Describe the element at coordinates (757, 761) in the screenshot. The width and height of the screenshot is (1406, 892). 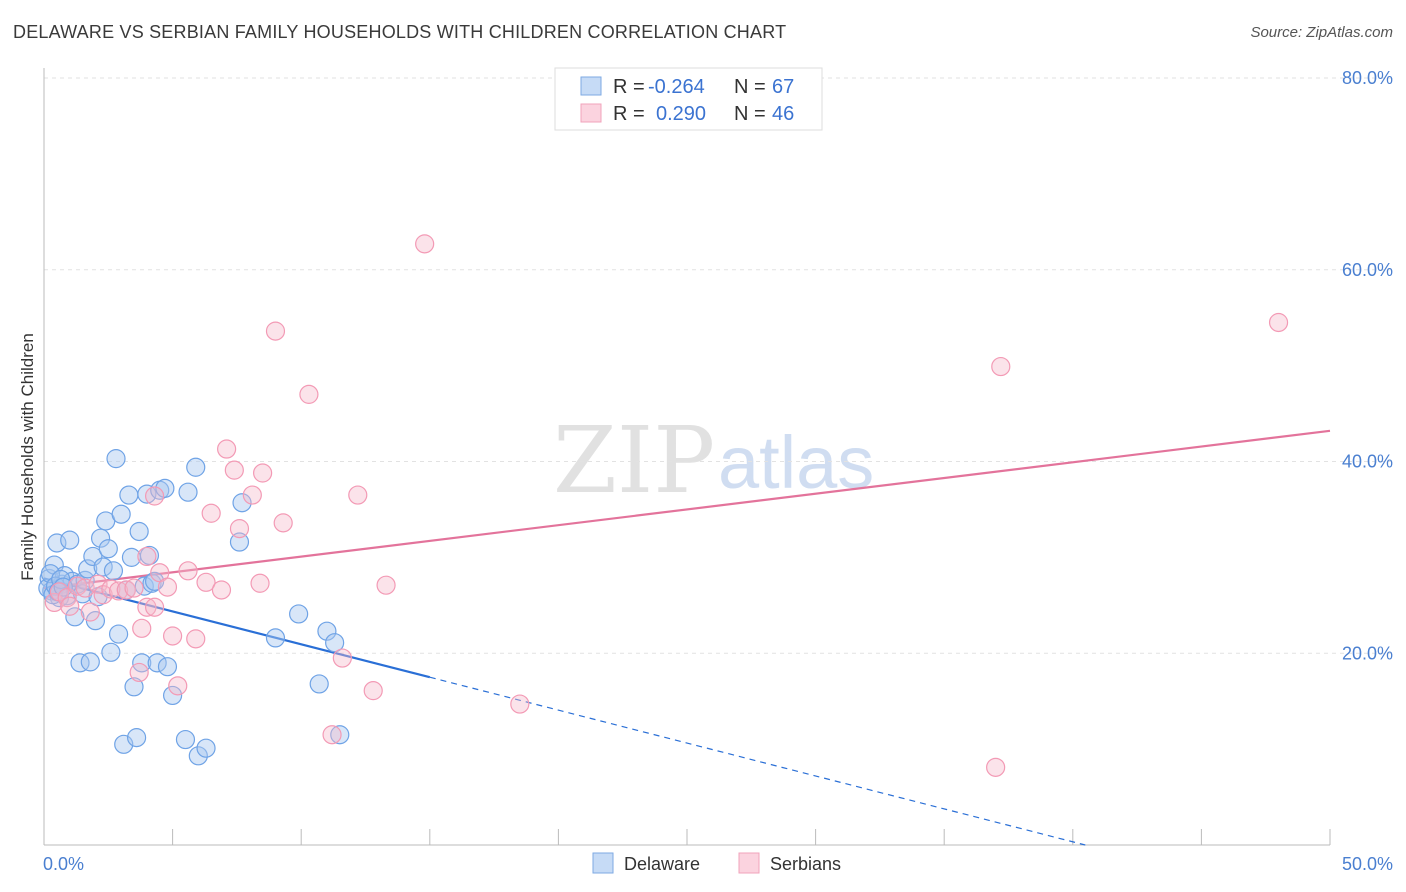
I see `trend-line-extension-delaware` at that location.